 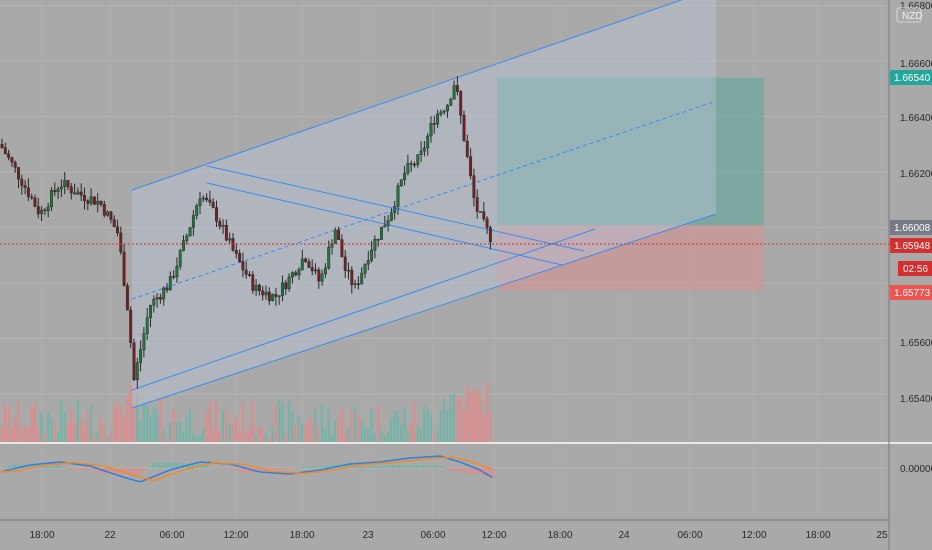 I want to click on profit-zone, so click(x=630, y=151).